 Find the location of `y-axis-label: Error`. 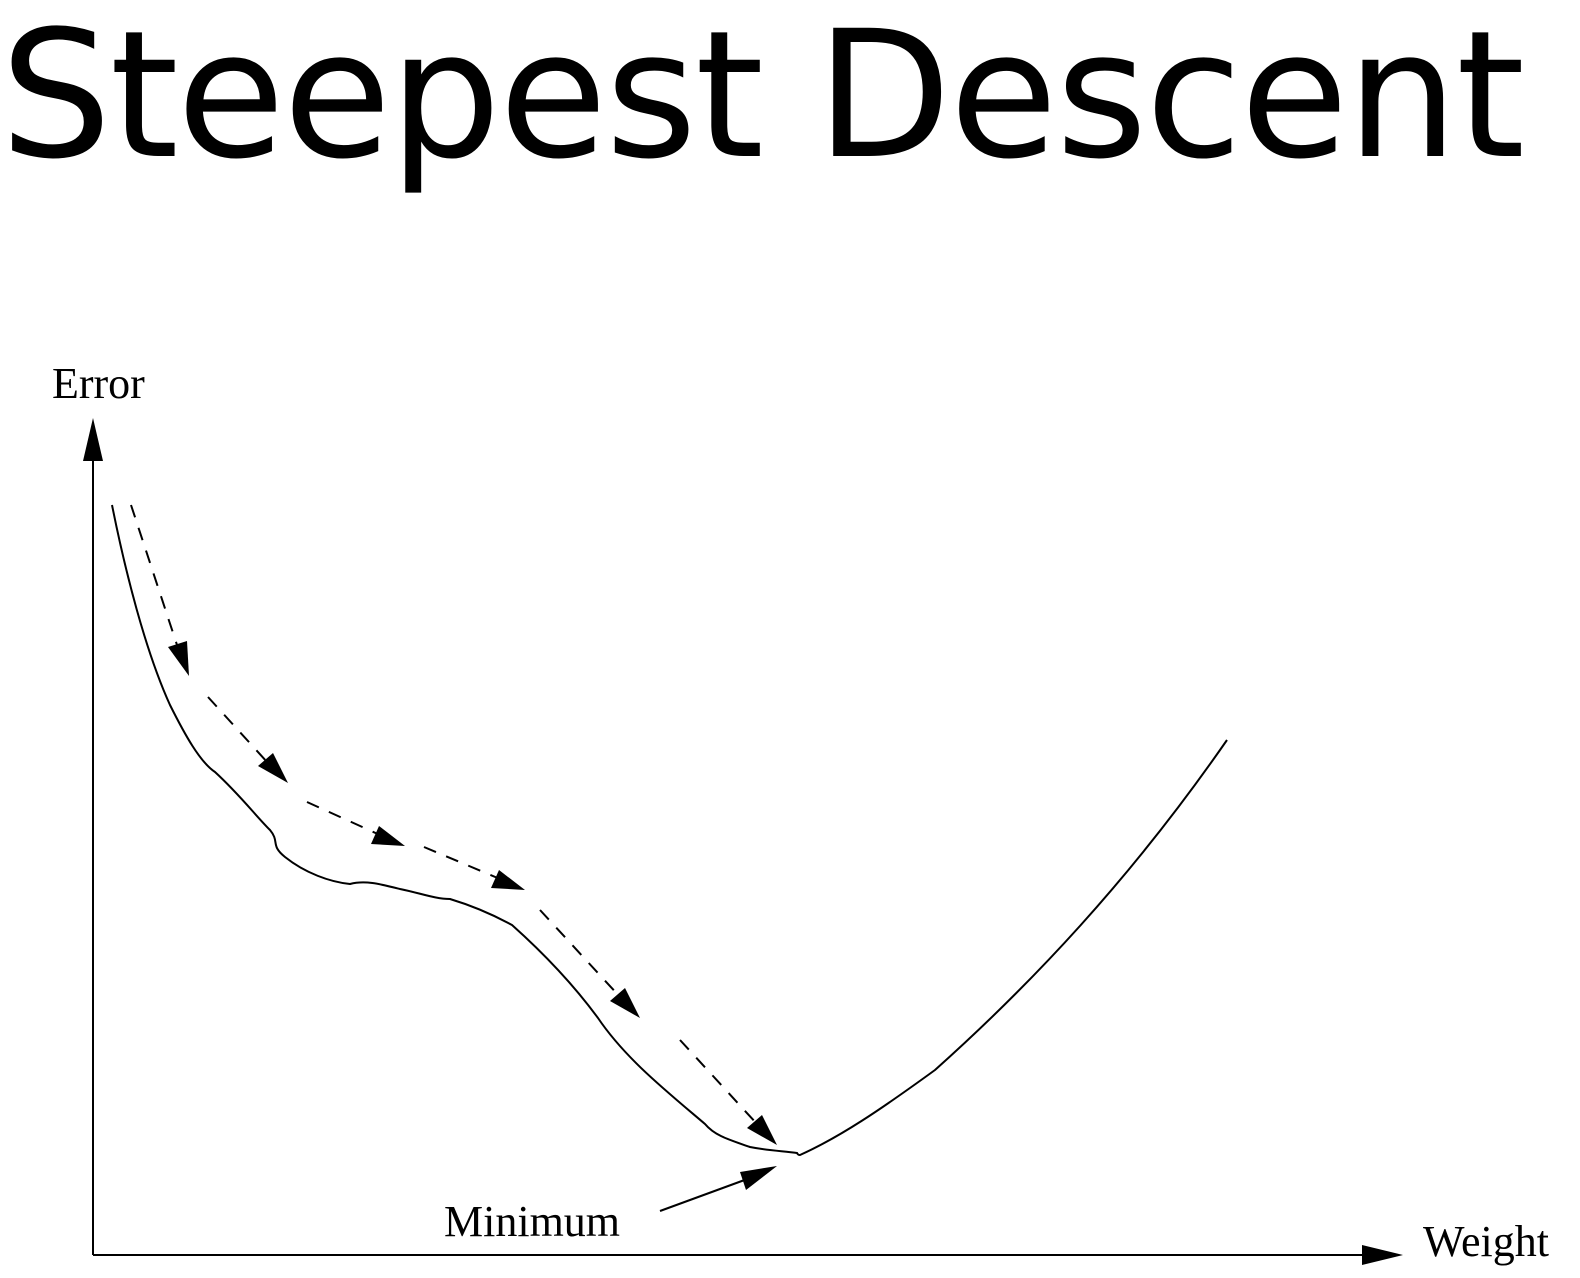

y-axis-label: Error is located at coordinates (98, 383).